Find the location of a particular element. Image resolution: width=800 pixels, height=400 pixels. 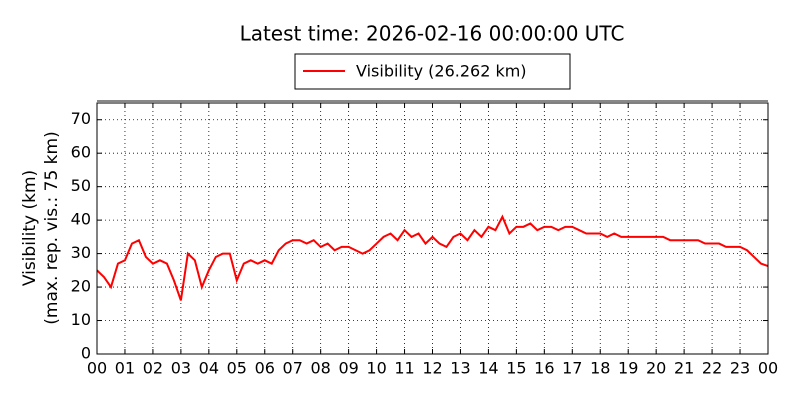

x-tick-label: 19 is located at coordinates (628, 368).